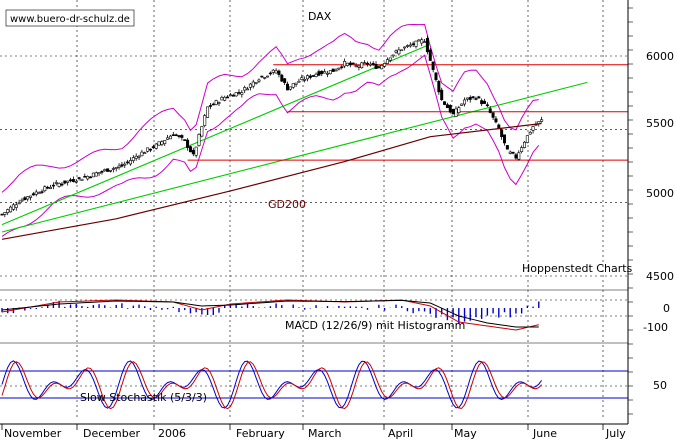 This screenshot has height=440, width=676. What do you see at coordinates (375, 325) in the screenshot?
I see `macd-label: MACD (12/26/9) mit Histogramm` at bounding box center [375, 325].